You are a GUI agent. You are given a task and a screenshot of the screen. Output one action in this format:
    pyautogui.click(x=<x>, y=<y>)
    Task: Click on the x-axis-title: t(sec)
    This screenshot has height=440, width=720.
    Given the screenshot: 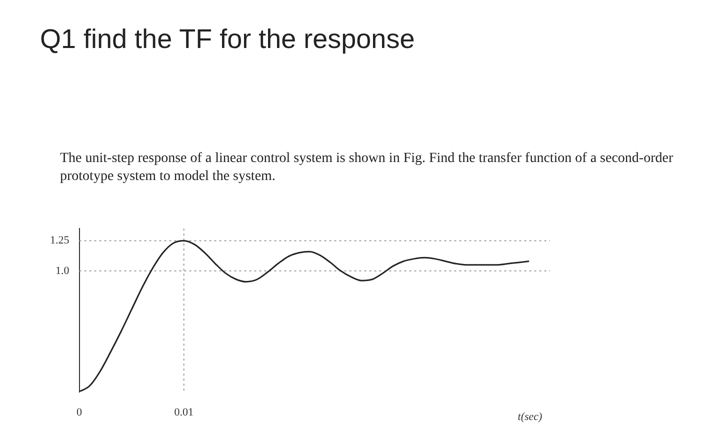 What is the action you would take?
    pyautogui.click(x=530, y=416)
    